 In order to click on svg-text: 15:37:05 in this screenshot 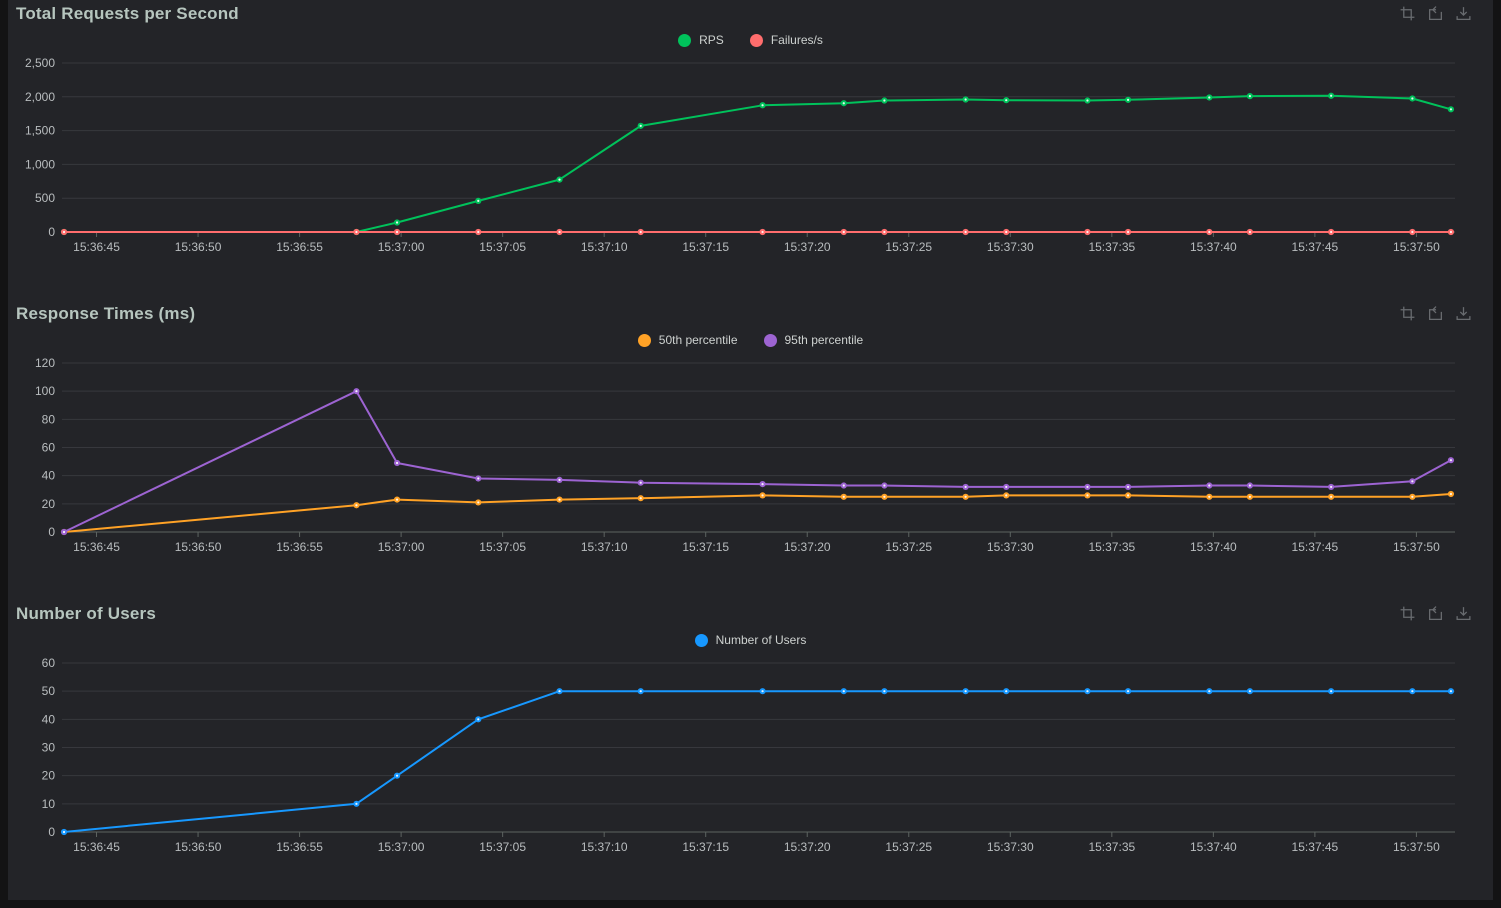, I will do `click(502, 847)`.